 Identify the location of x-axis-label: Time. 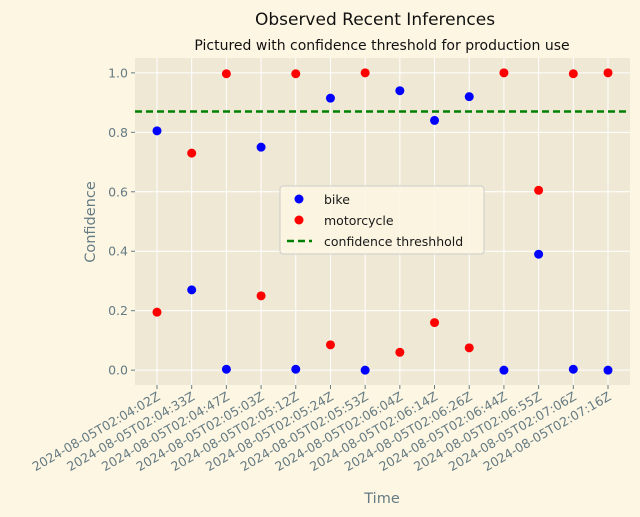
(381, 499).